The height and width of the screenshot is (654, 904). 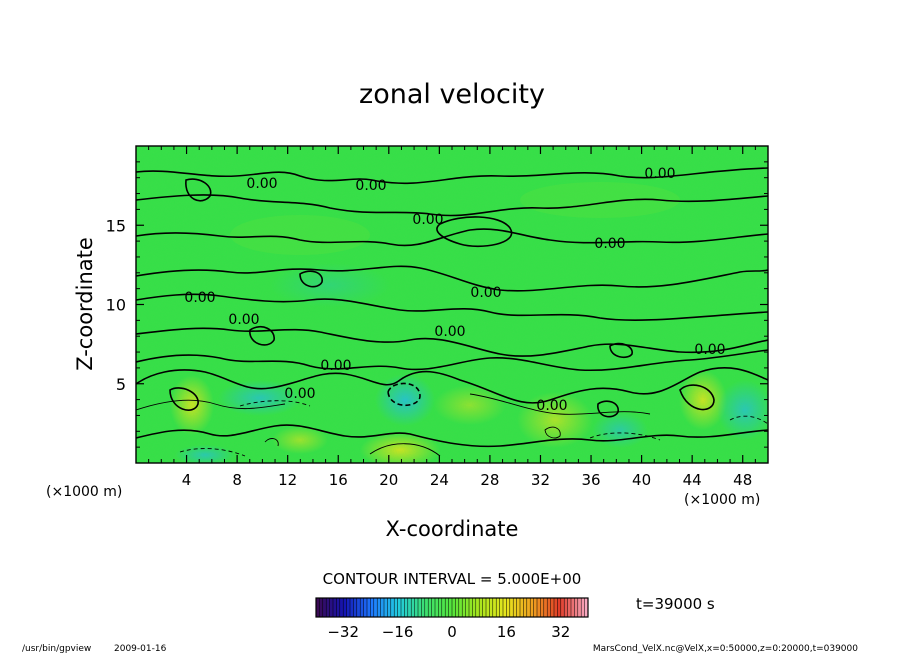 What do you see at coordinates (398, 632) in the screenshot?
I see `colorbar-tick-label: −16` at bounding box center [398, 632].